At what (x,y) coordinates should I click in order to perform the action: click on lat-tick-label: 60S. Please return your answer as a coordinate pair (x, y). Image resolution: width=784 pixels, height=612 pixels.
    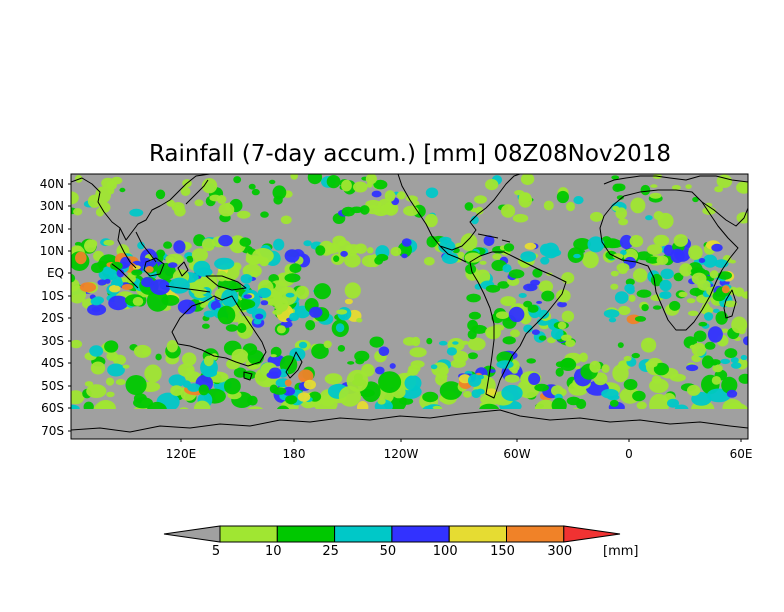
    Looking at the image, I should click on (52, 408).